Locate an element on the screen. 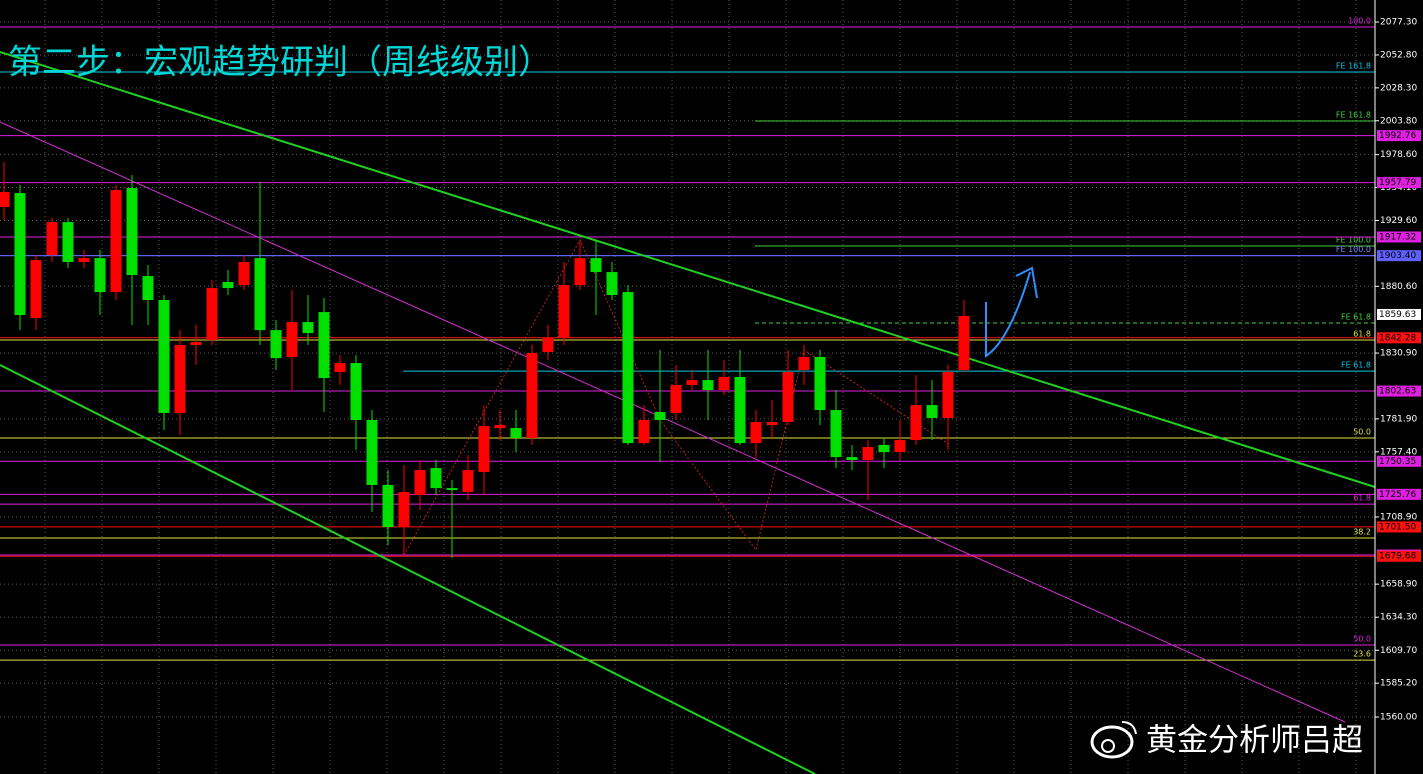  level-label: 1957.79 is located at coordinates (1397, 183).